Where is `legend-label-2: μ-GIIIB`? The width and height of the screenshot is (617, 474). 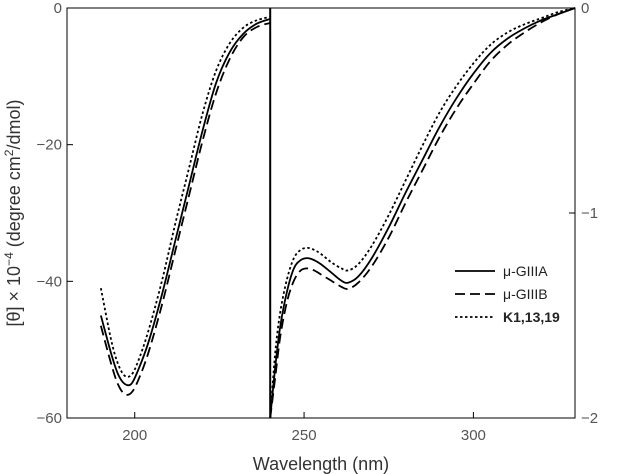
legend-label-2: μ-GIIIB is located at coordinates (525, 294).